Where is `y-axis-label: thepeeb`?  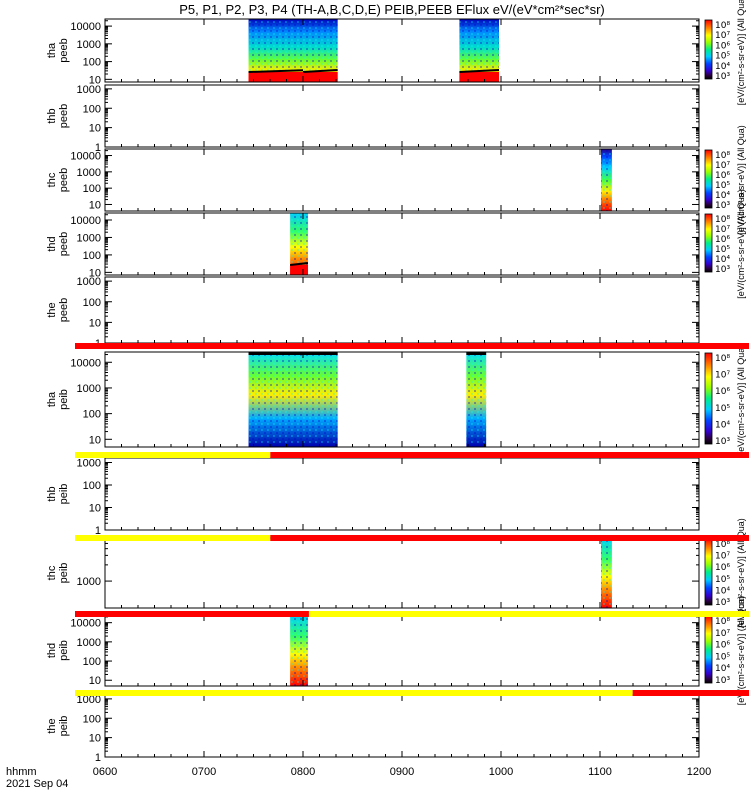 y-axis-label: thepeeb is located at coordinates (58, 310).